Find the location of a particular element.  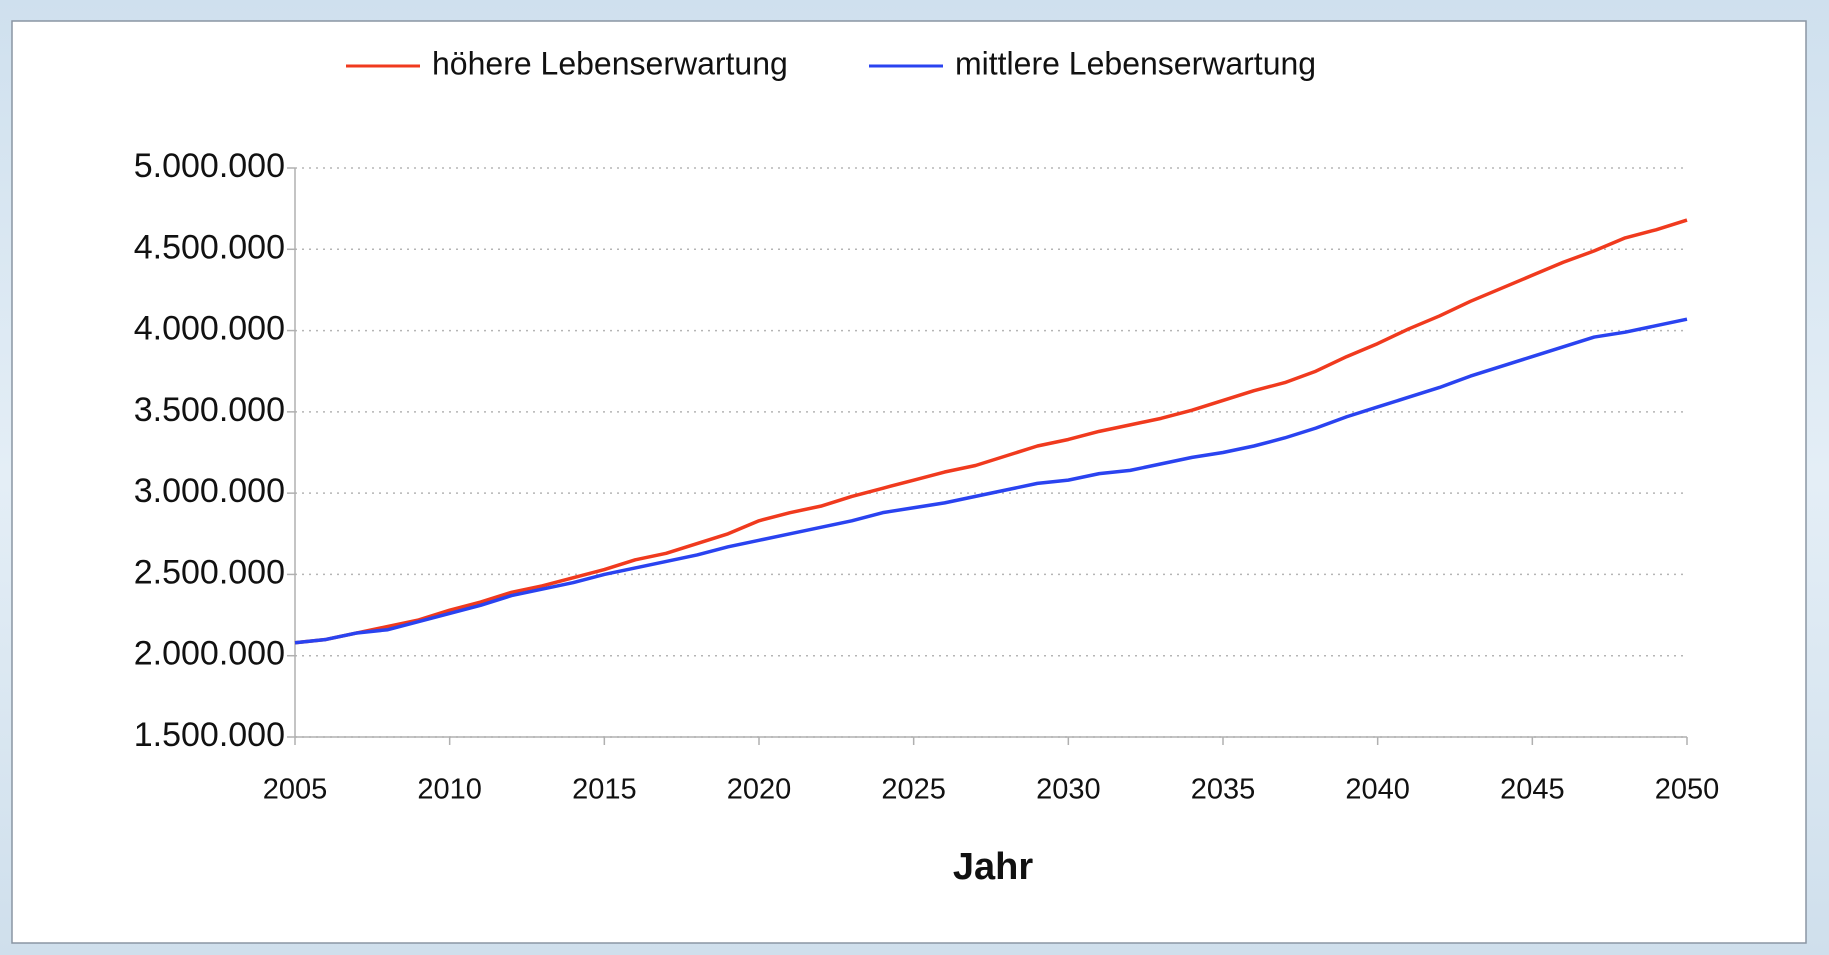

y-tick-label: 2.000.000 is located at coordinates (209, 654).